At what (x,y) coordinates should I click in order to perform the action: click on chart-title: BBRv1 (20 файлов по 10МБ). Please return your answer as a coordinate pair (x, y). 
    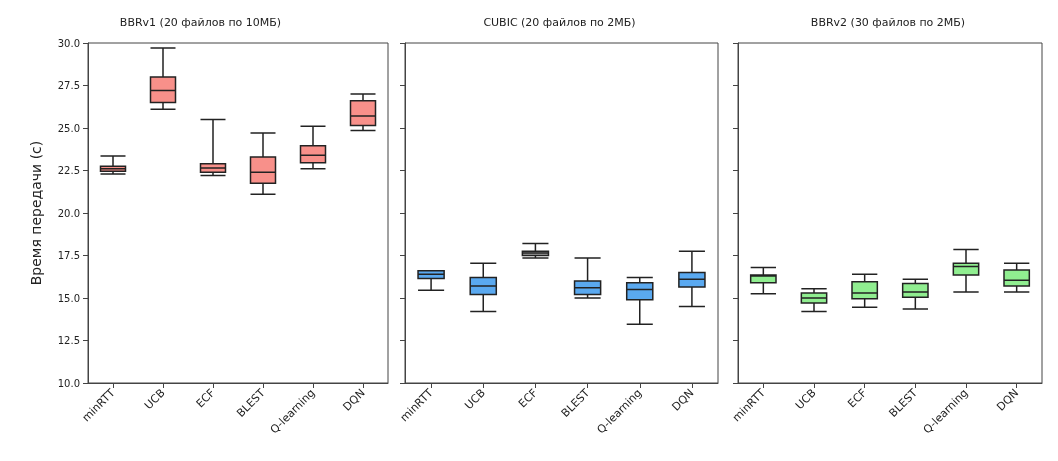
    Looking at the image, I should click on (200, 22).